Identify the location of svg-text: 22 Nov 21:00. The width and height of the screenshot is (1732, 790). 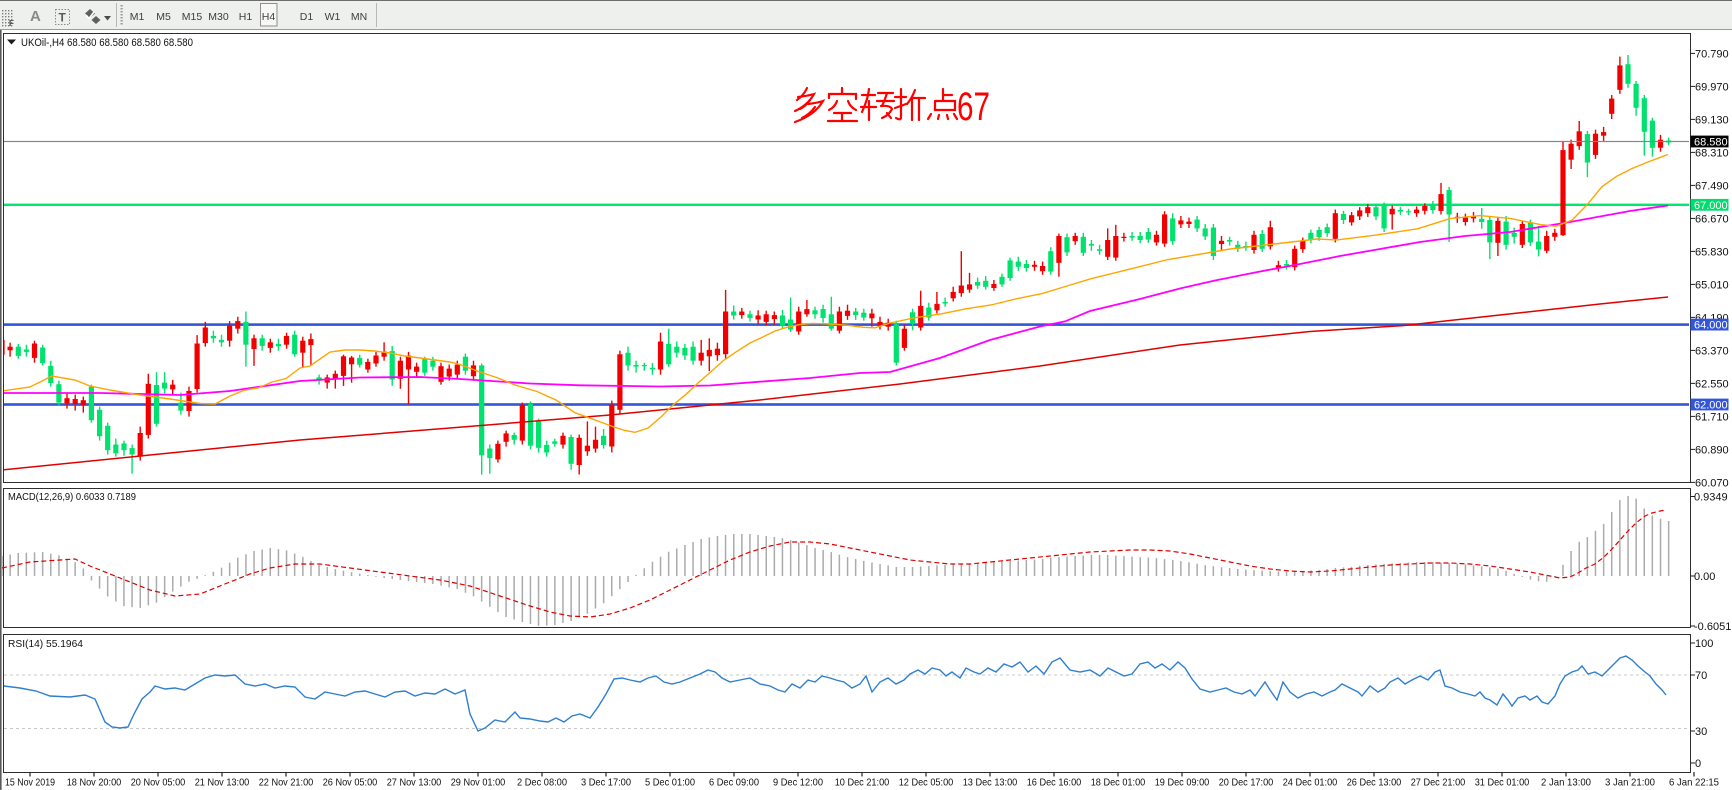
(286, 783).